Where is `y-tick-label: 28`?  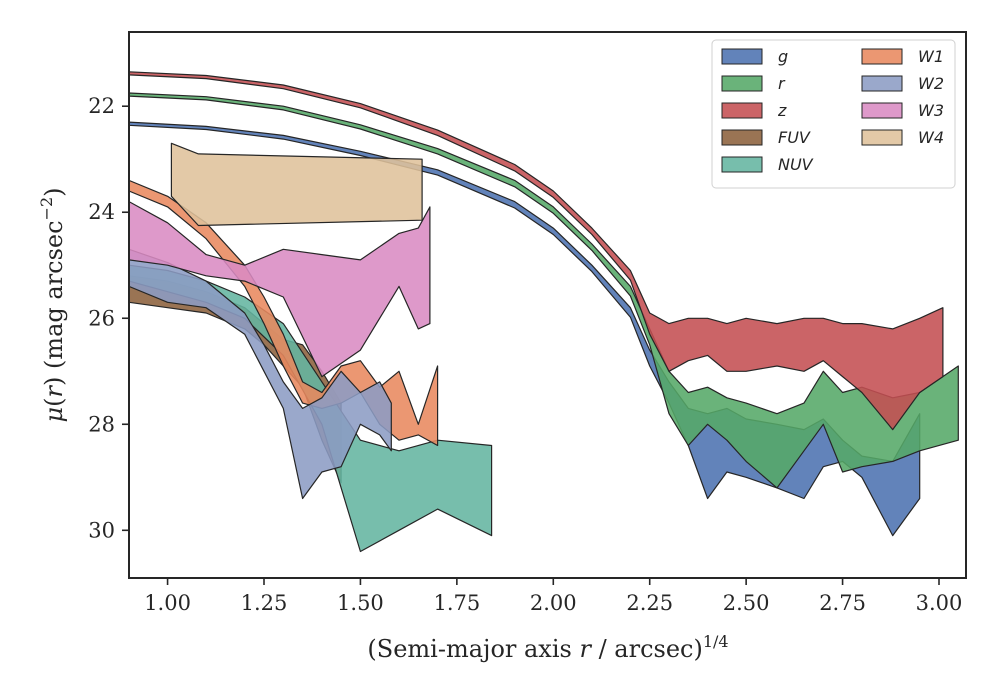 y-tick-label: 28 is located at coordinates (101, 424).